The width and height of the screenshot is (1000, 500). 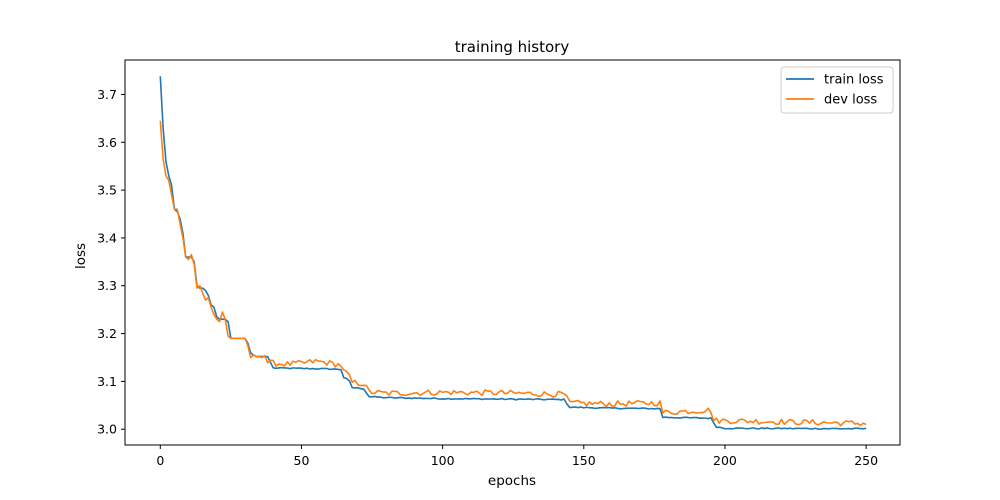 I want to click on x-tick-label: 200, so click(x=725, y=460).